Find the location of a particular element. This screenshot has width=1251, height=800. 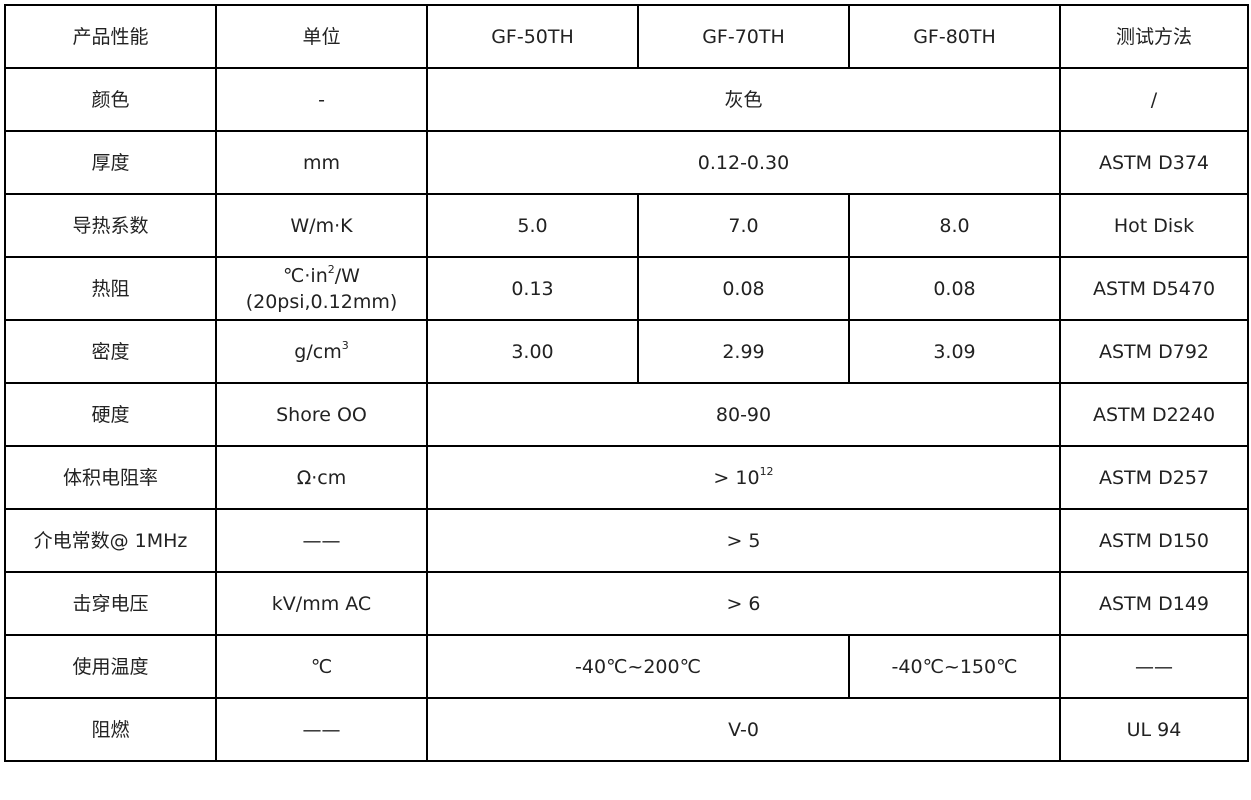

value-cell: 0.08 is located at coordinates (743, 288).